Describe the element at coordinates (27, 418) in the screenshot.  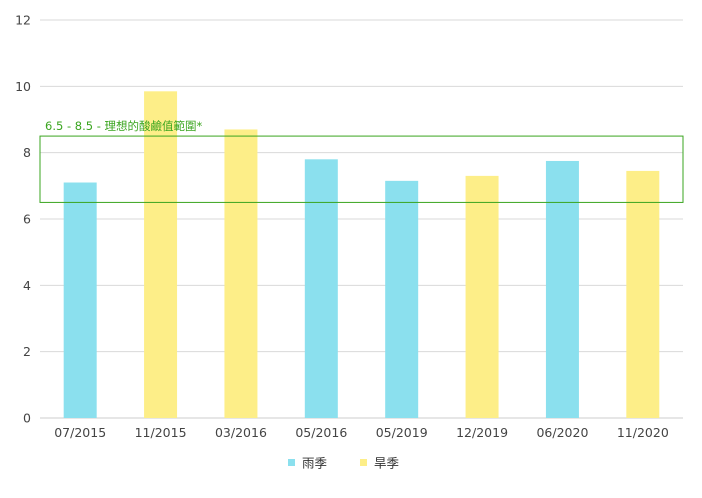
I see `y-tick-label: 0` at that location.